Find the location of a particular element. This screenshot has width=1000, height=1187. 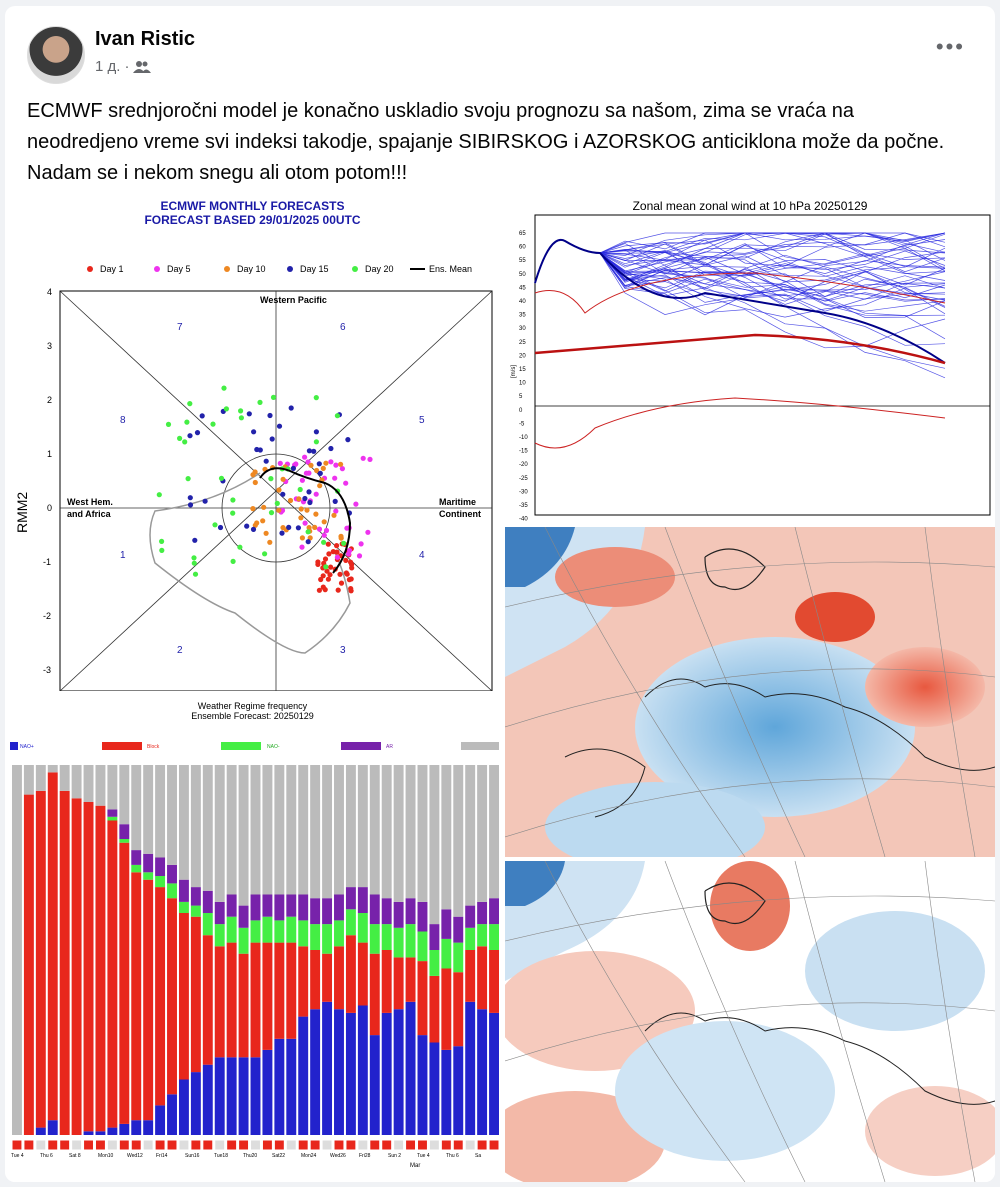

region-right-2: Continent is located at coordinates (460, 514).